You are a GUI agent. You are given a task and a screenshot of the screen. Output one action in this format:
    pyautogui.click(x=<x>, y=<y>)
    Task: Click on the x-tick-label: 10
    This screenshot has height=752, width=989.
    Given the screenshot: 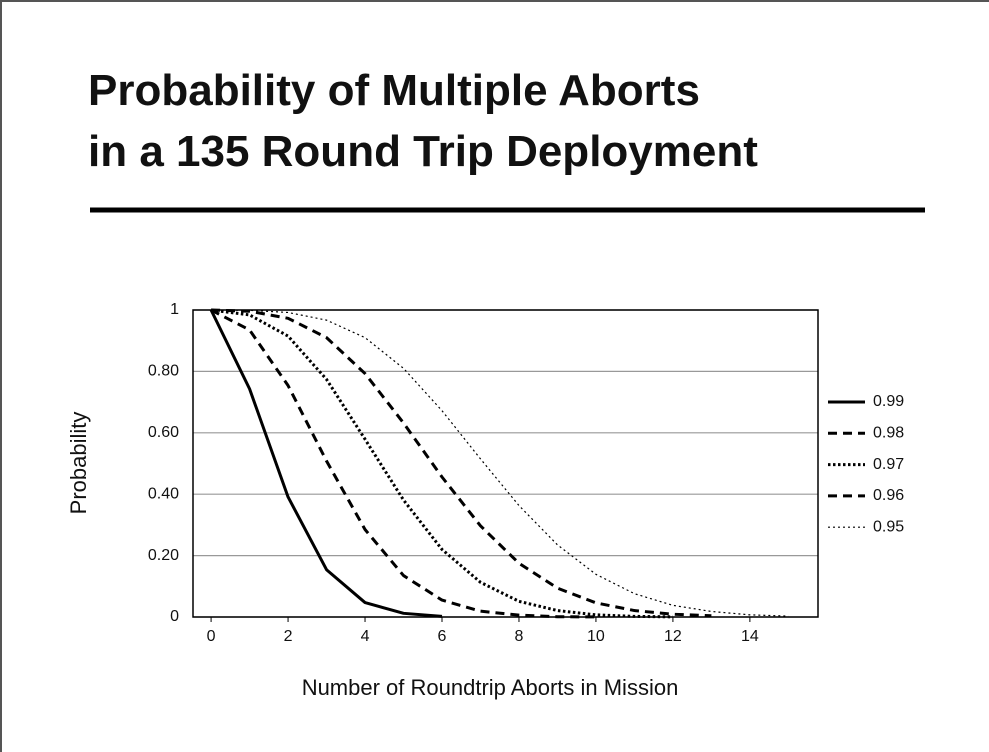 What is the action you would take?
    pyautogui.click(x=596, y=636)
    